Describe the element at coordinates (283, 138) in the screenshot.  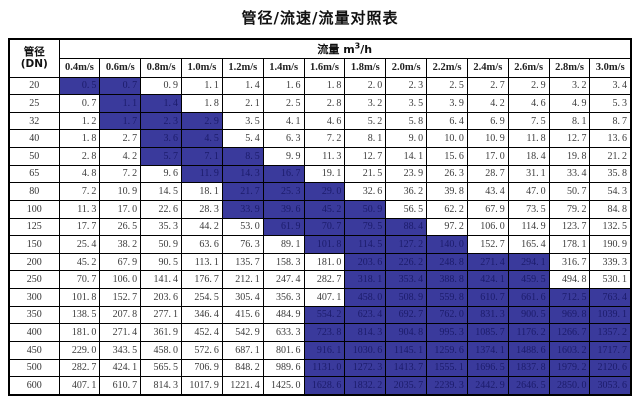
I see `flow-value-cell: 6. 3` at that location.